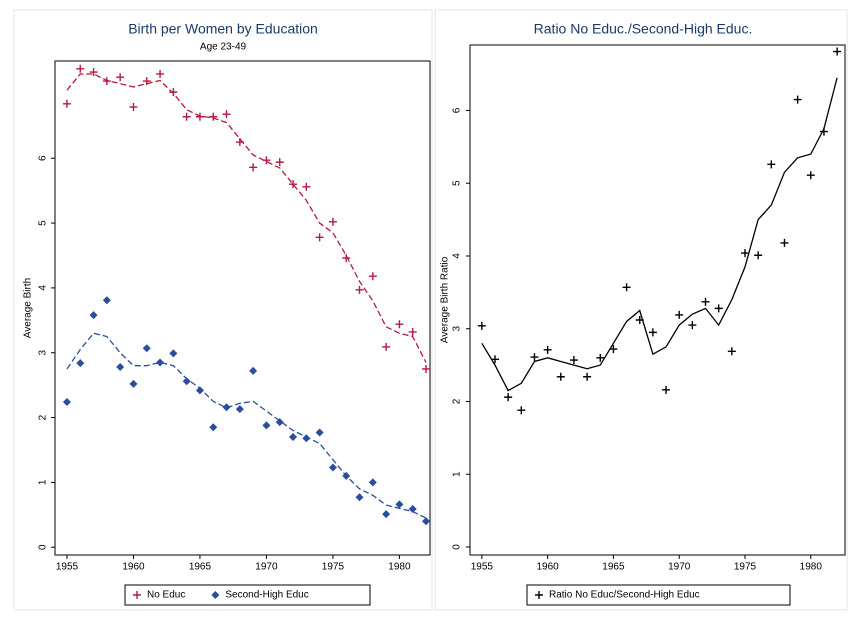 Image resolution: width=849 pixels, height=619 pixels. I want to click on x-tick-label: 1965, so click(200, 567).